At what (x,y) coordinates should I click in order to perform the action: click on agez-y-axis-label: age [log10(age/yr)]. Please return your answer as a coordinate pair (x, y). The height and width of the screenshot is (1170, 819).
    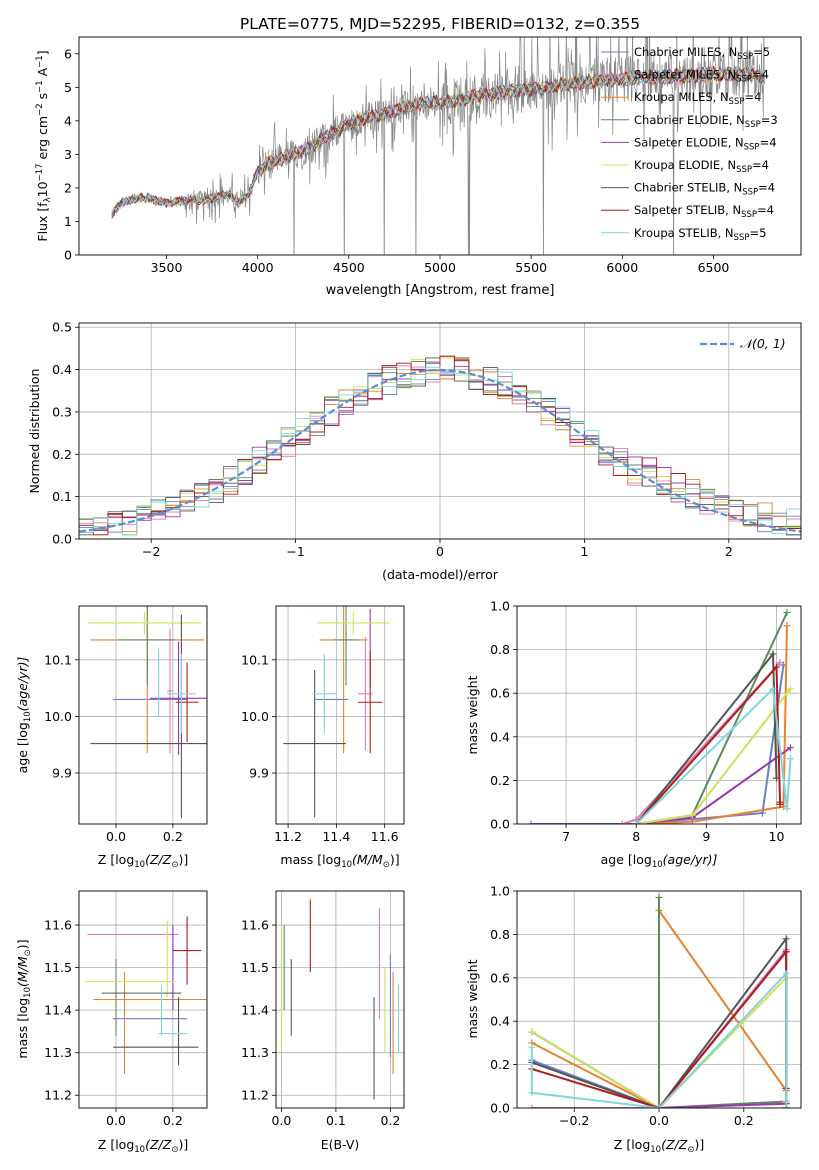
    Looking at the image, I should click on (24, 715).